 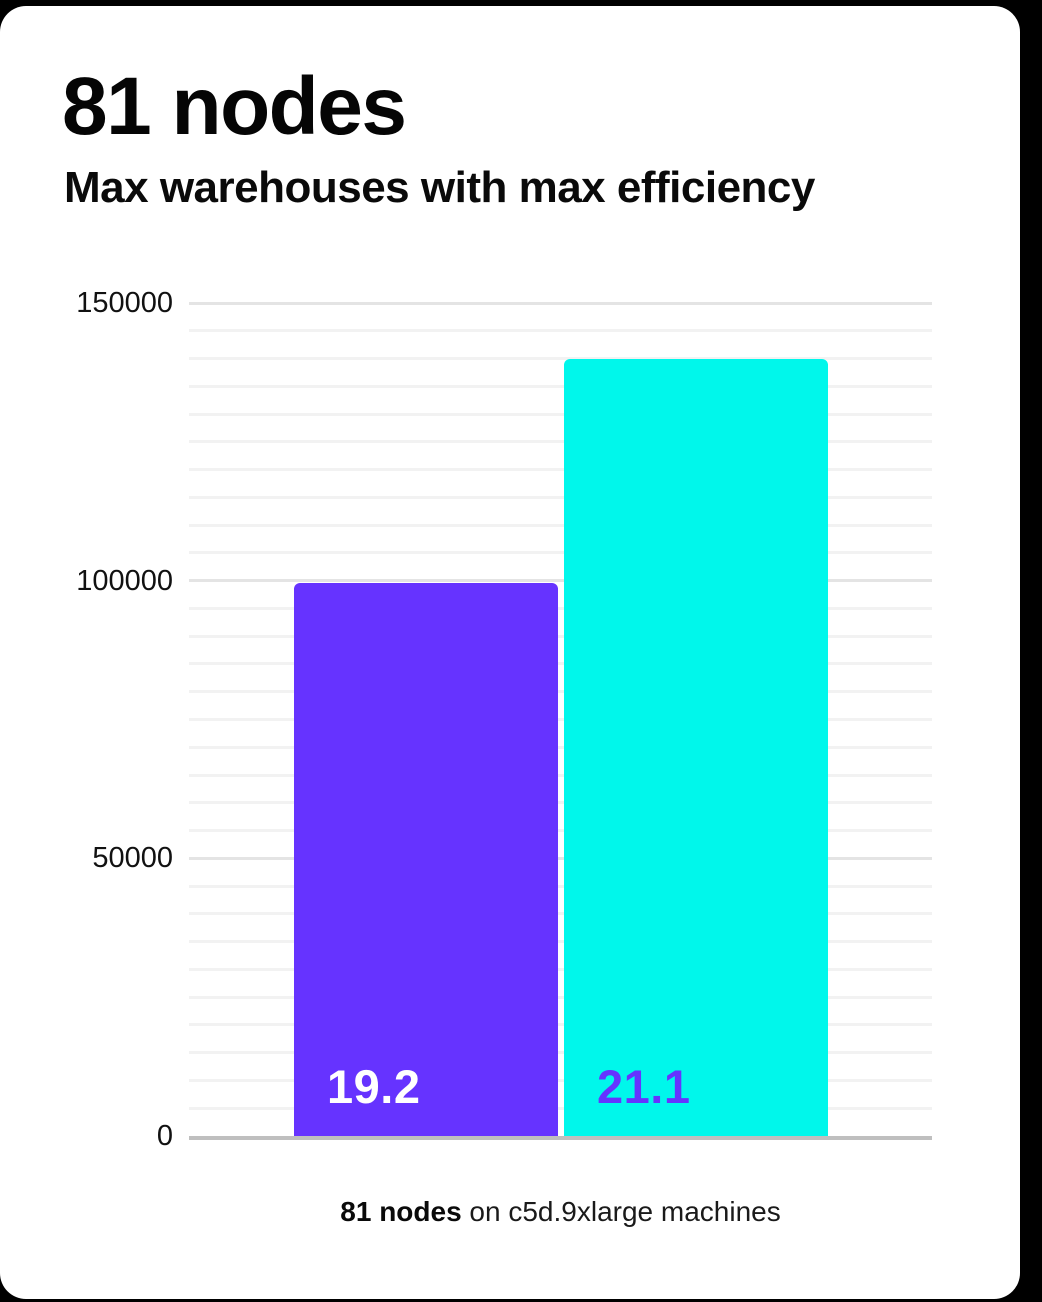 I want to click on caption-regular-text: on c5d.9xlarge machines, so click(x=621, y=1211).